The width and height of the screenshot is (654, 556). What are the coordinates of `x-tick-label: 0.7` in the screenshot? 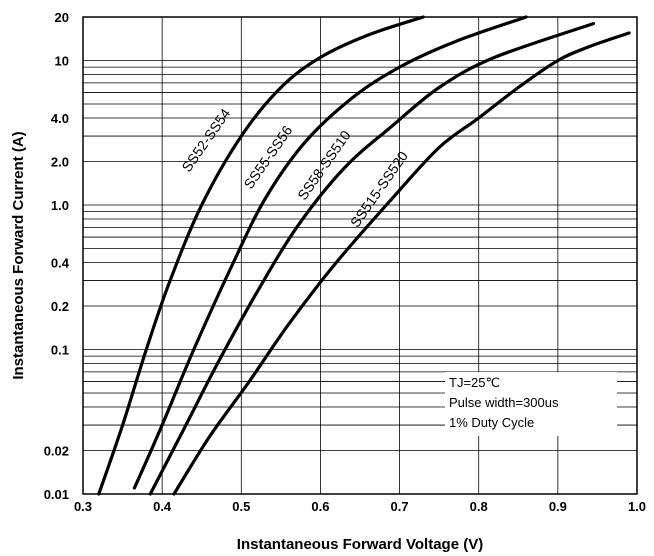 It's located at (400, 506).